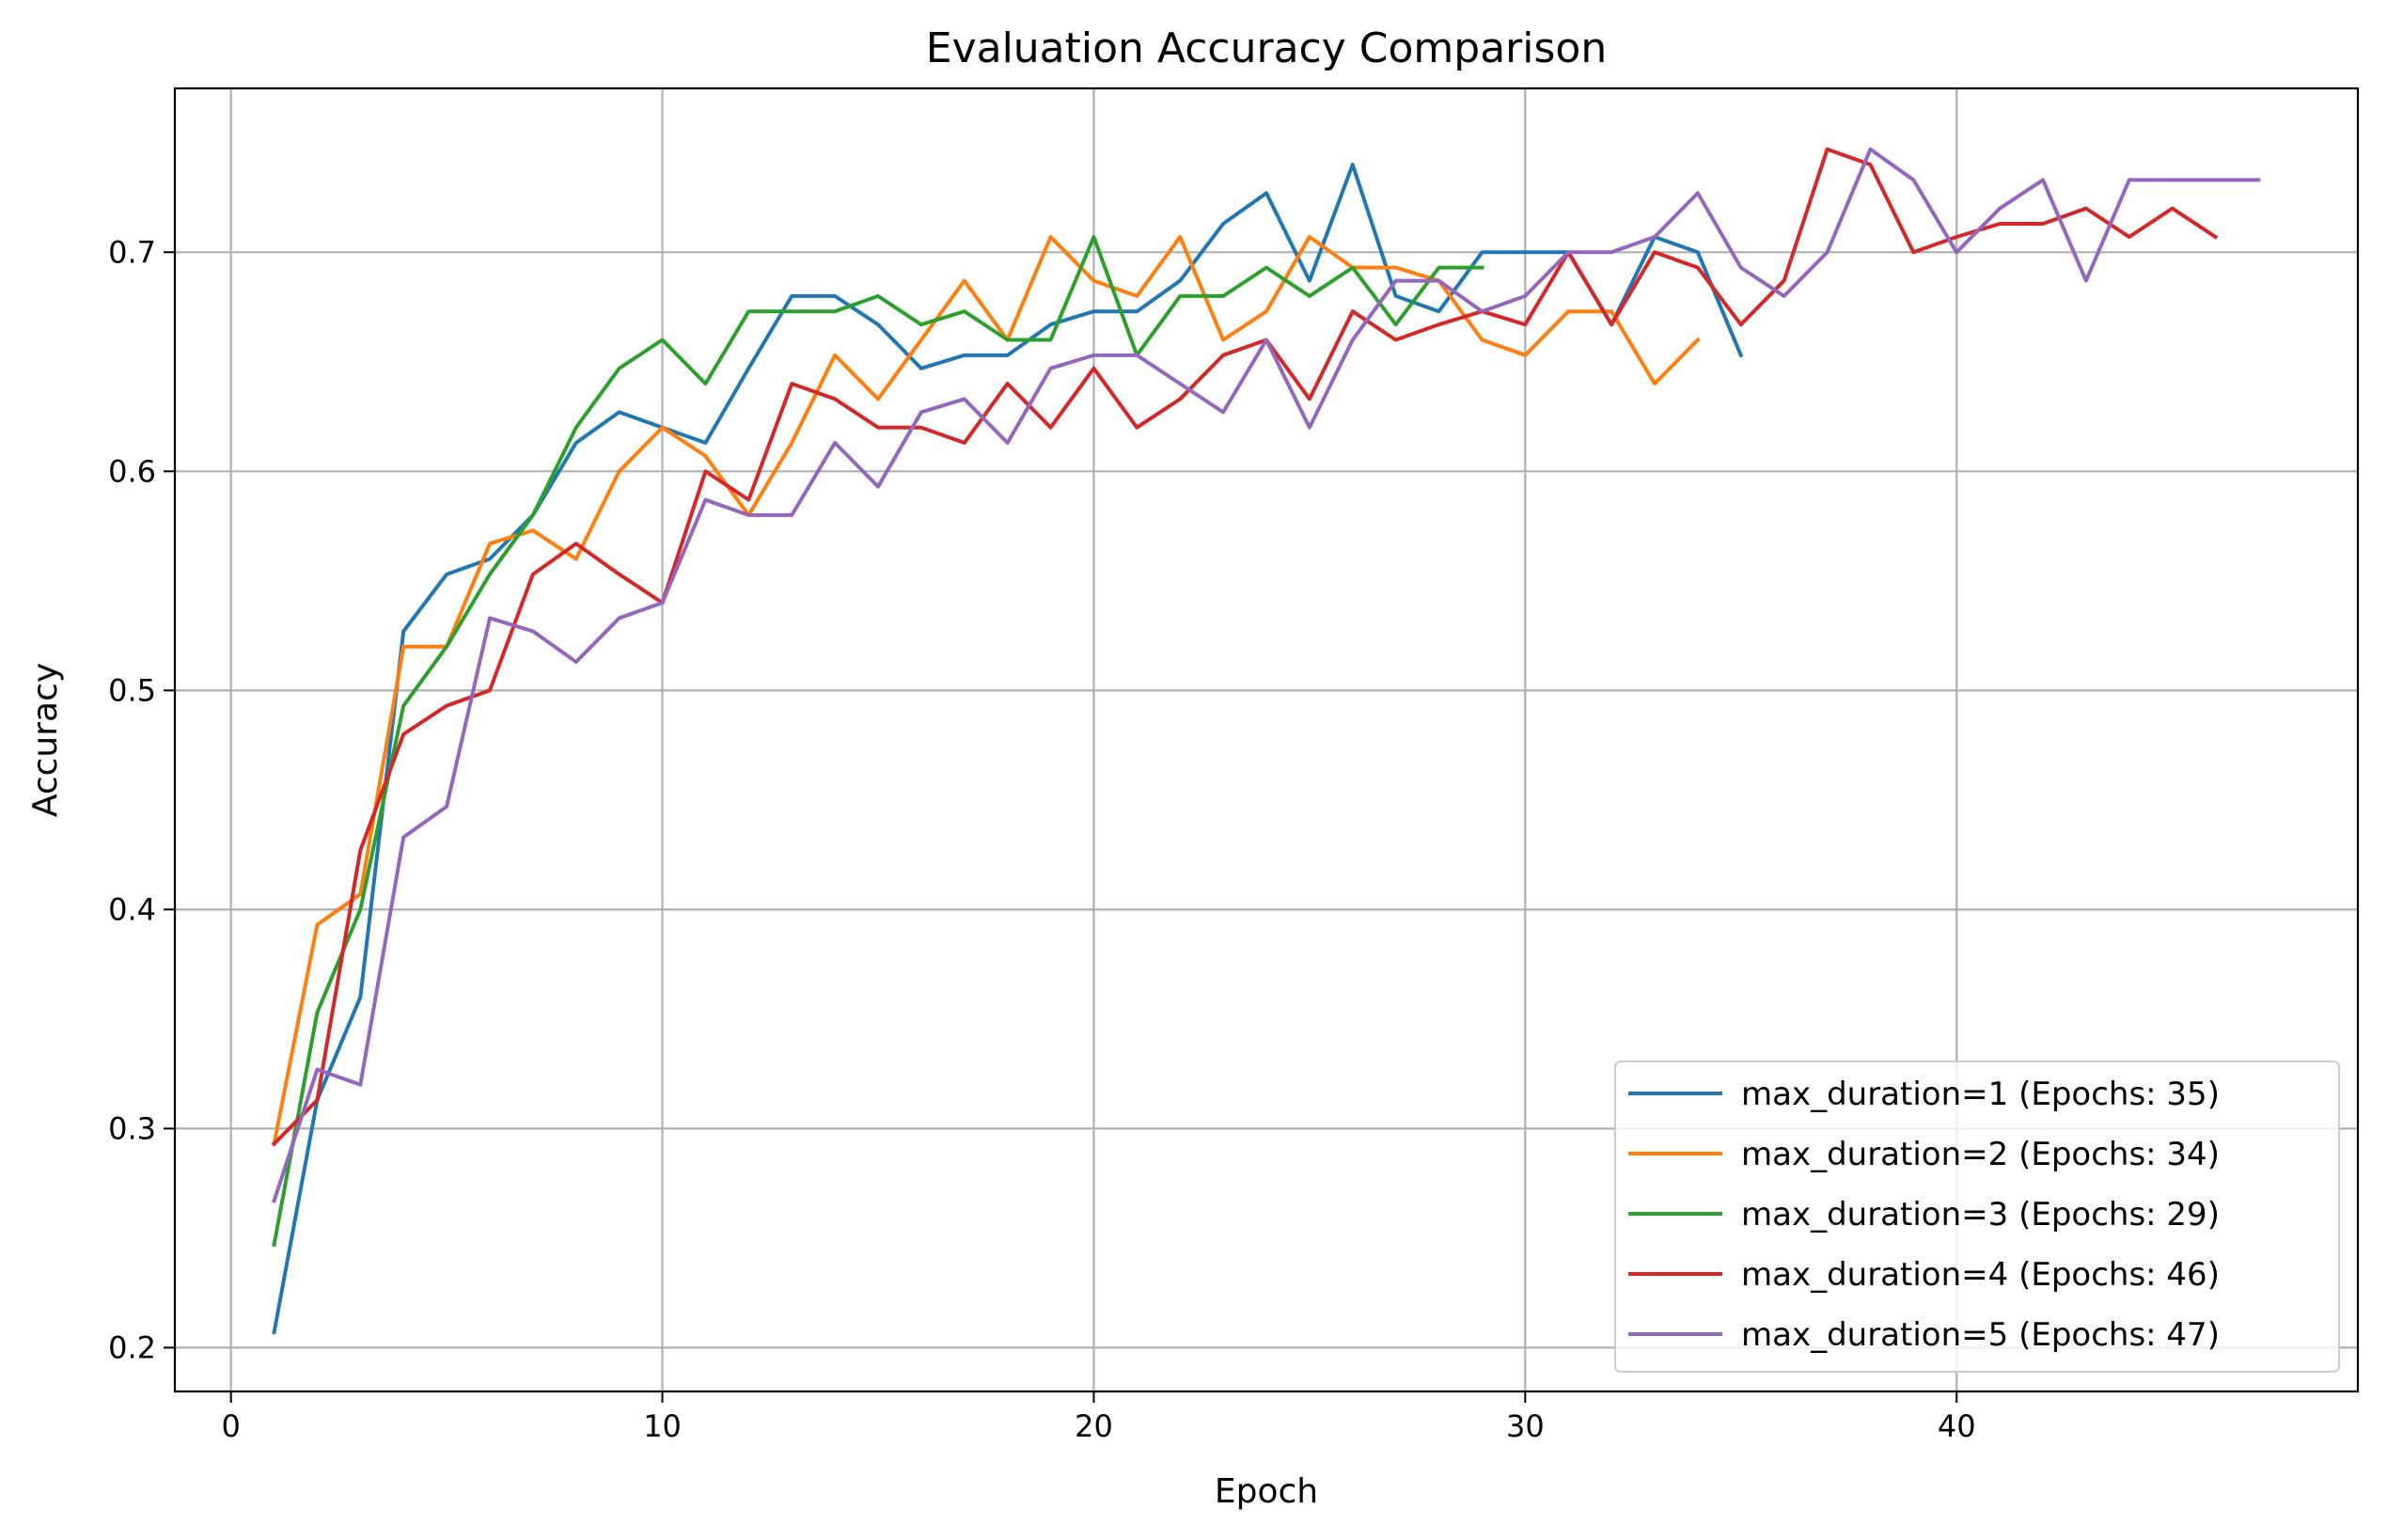 The width and height of the screenshot is (2387, 1540). What do you see at coordinates (45, 740) in the screenshot?
I see `y-axis-label: Accuracy` at bounding box center [45, 740].